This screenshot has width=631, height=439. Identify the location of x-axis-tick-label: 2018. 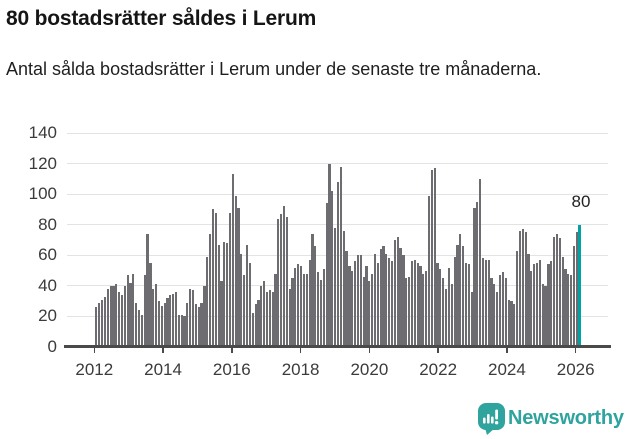
(300, 369).